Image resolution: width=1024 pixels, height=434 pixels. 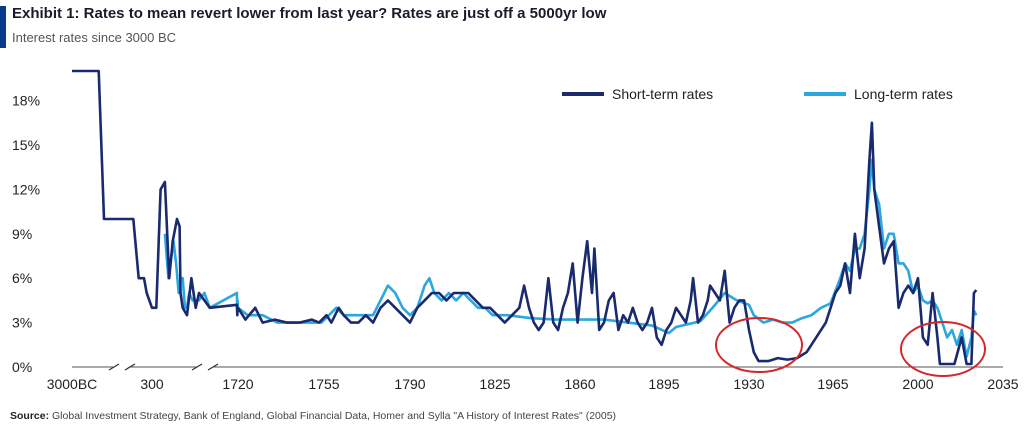 What do you see at coordinates (22, 234) in the screenshot?
I see `y-tick-label: 9%` at bounding box center [22, 234].